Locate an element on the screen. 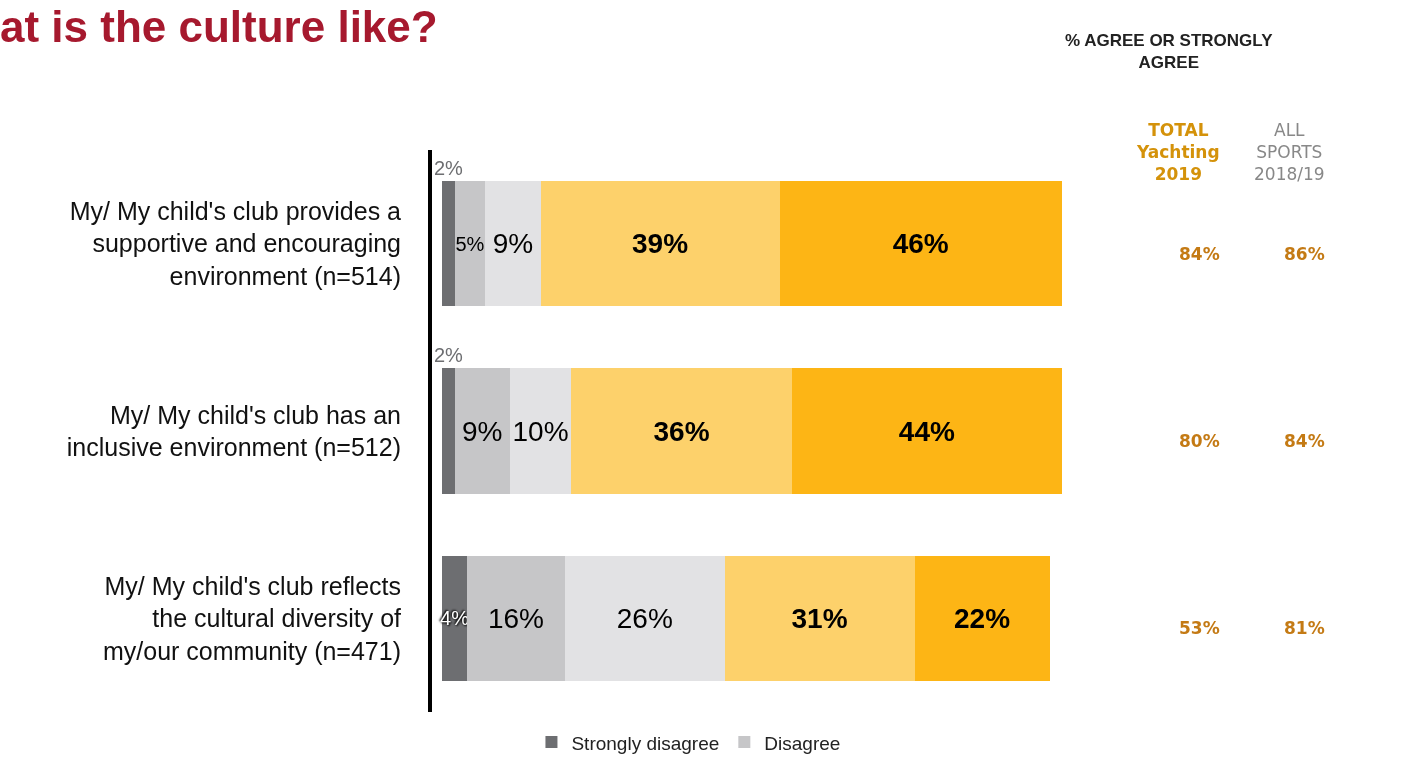 The image size is (1412, 773). data-label: 39% is located at coordinates (660, 244).